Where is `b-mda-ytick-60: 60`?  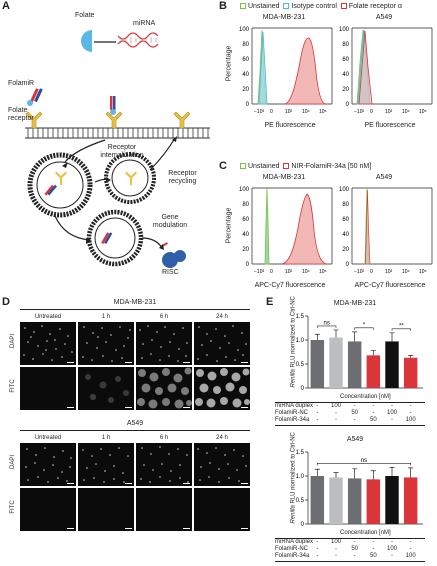
b-mda-ytick-60: 60 is located at coordinates (245, 60).